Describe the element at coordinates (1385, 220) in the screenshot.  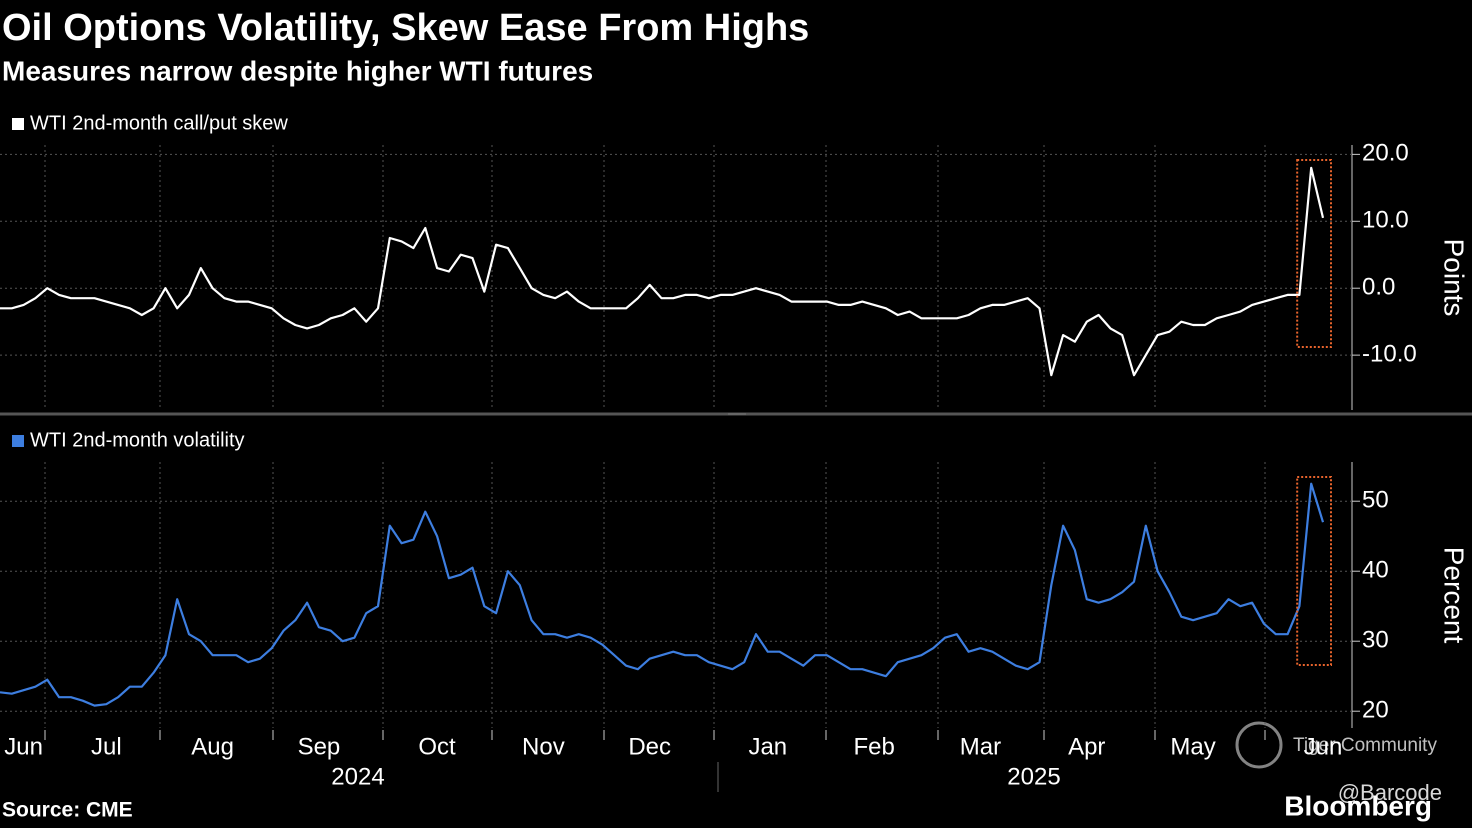
I see `y-tick-label: 10.0` at that location.